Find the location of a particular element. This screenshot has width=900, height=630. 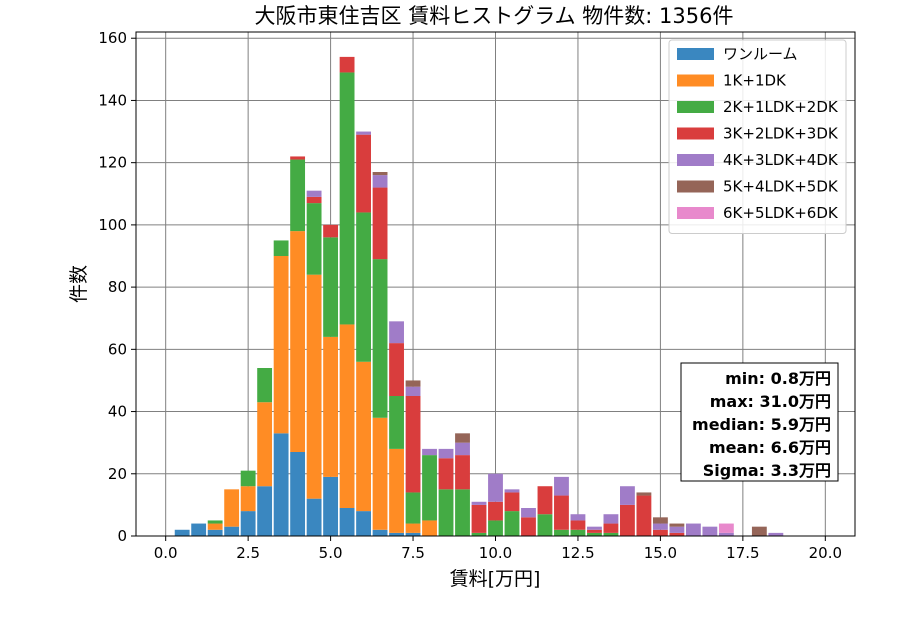

x-tick-label: 0.0 is located at coordinates (166, 553).